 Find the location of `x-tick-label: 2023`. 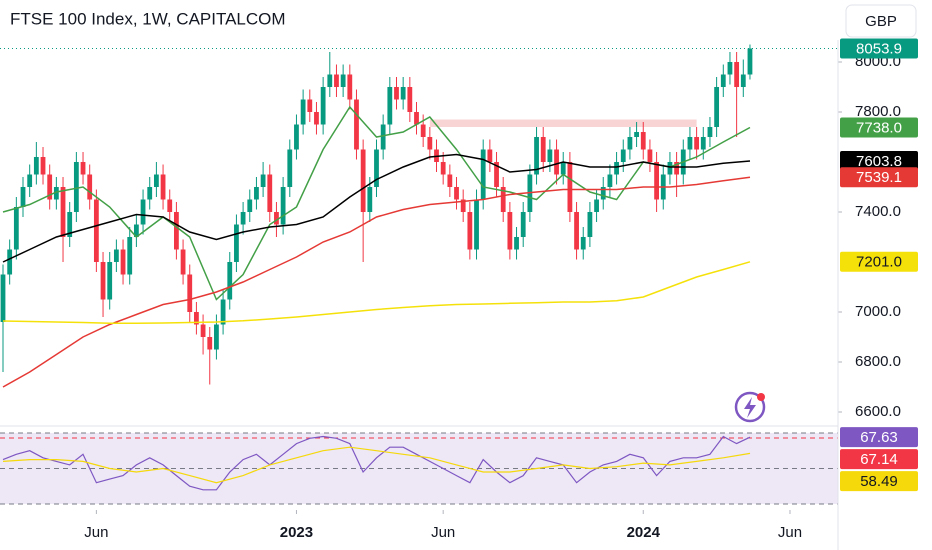

x-tick-label: 2023 is located at coordinates (296, 532).